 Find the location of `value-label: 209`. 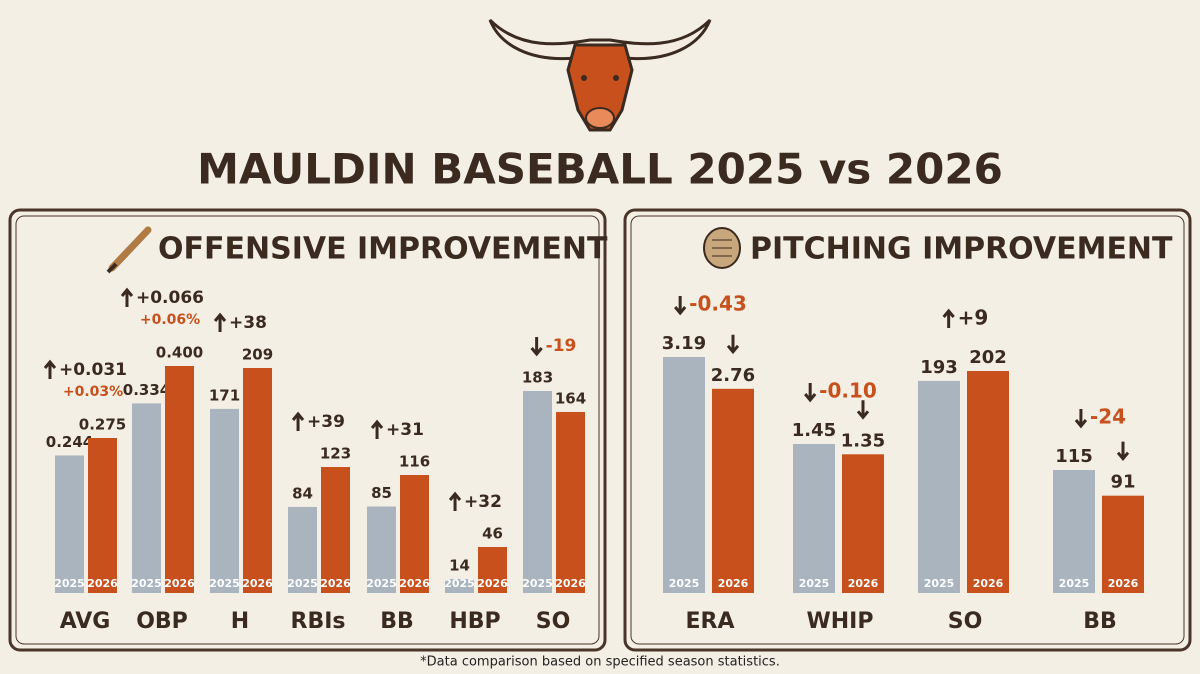

value-label: 209 is located at coordinates (257, 355).